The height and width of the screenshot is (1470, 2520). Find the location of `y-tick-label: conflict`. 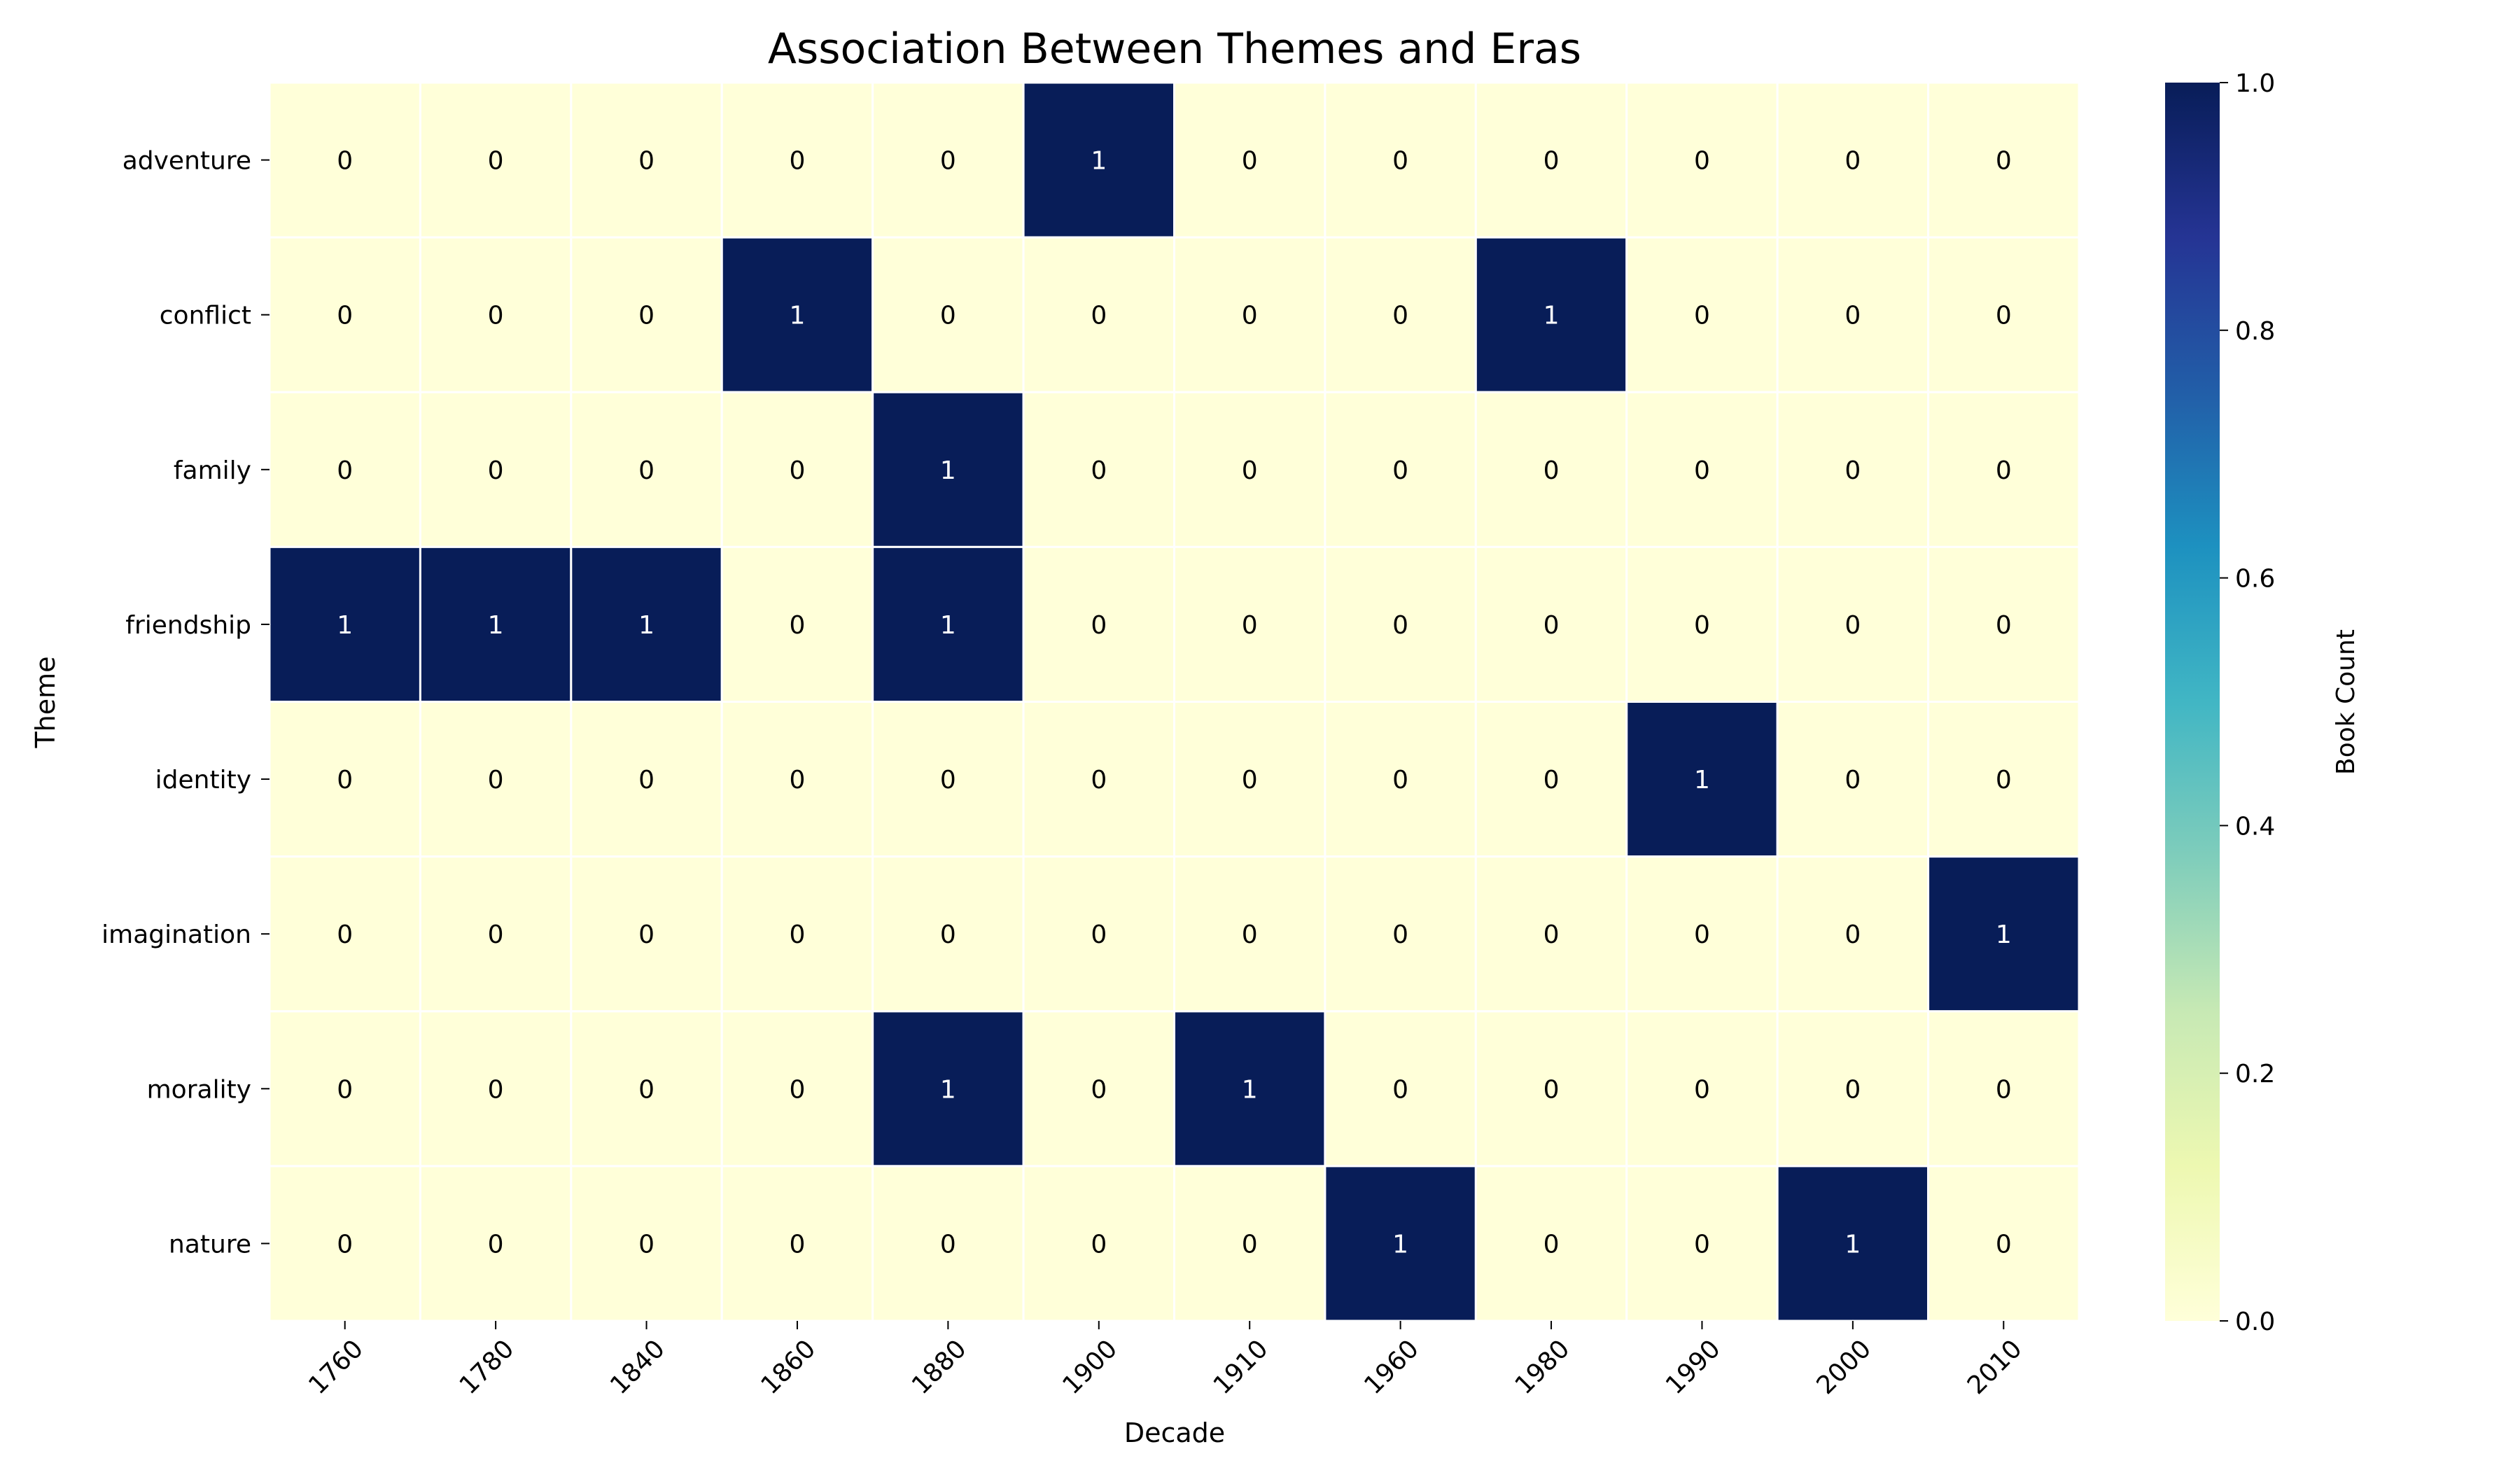

y-tick-label: conflict is located at coordinates (205, 316).